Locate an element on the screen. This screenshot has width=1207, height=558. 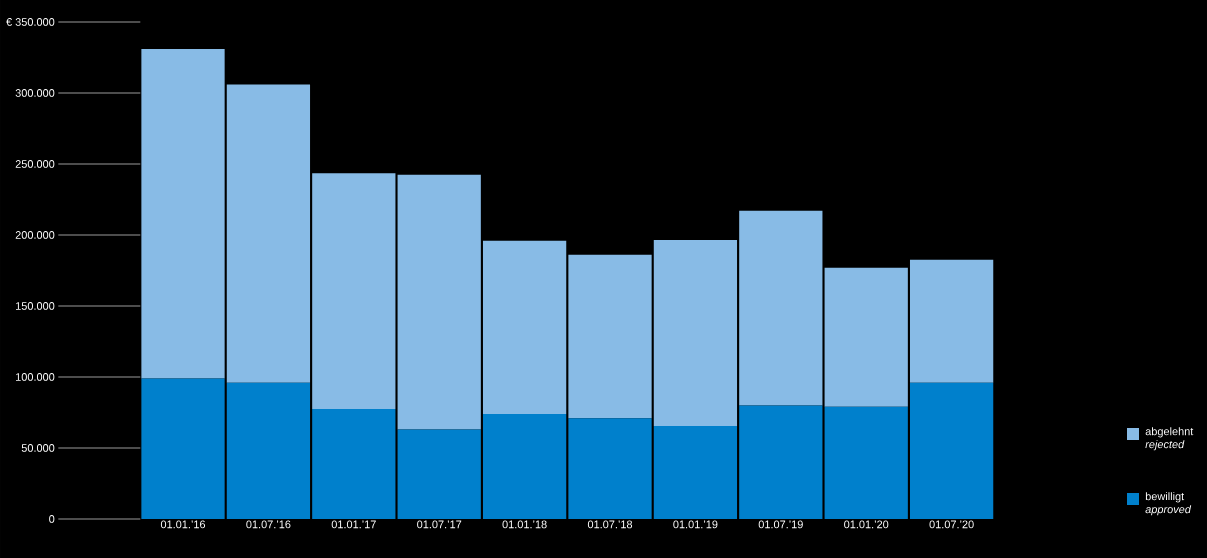
x-tick-label: 01.01.’16 is located at coordinates (183, 524).